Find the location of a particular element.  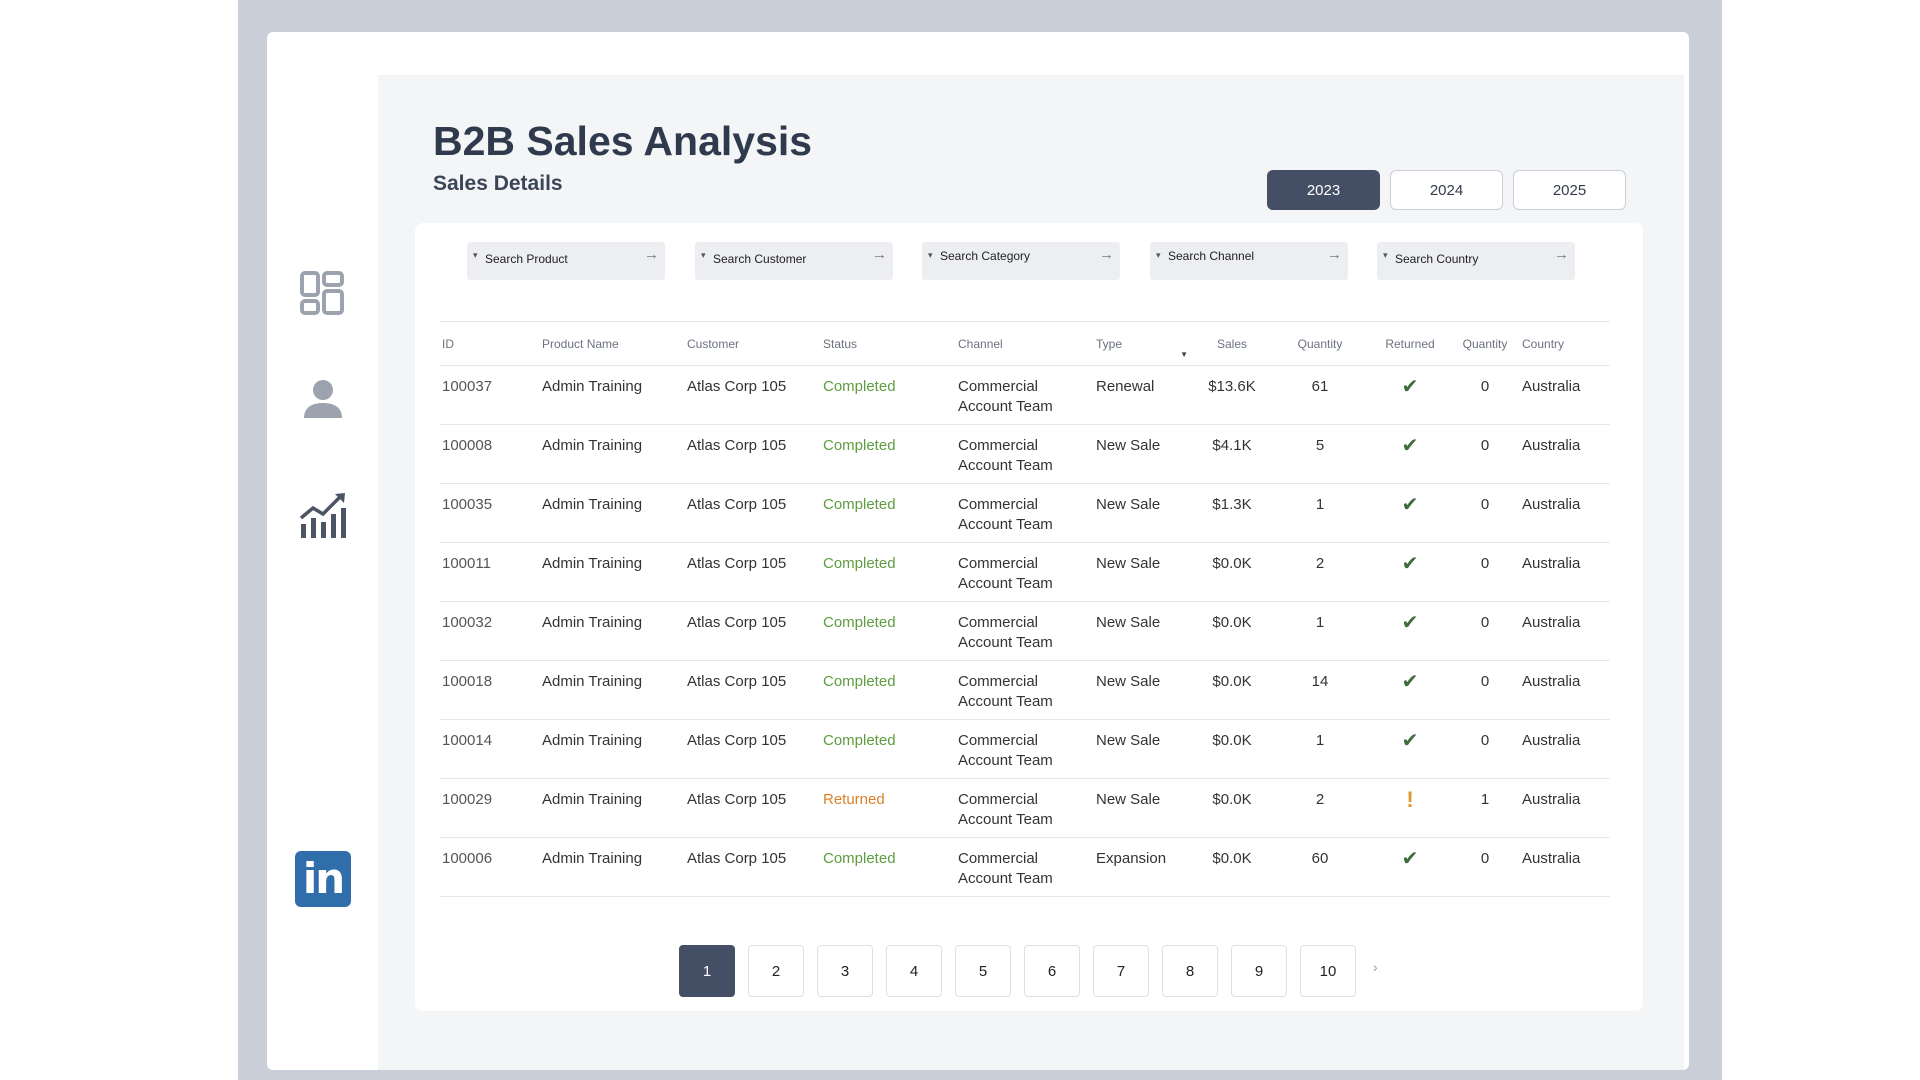

search-country-input: ▾ Search Country → is located at coordinates (1476, 261).